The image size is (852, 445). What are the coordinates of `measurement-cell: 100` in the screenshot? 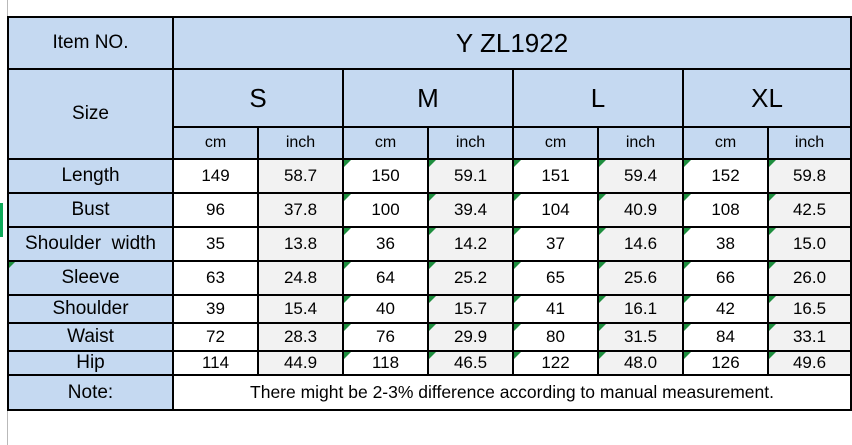 It's located at (385, 210).